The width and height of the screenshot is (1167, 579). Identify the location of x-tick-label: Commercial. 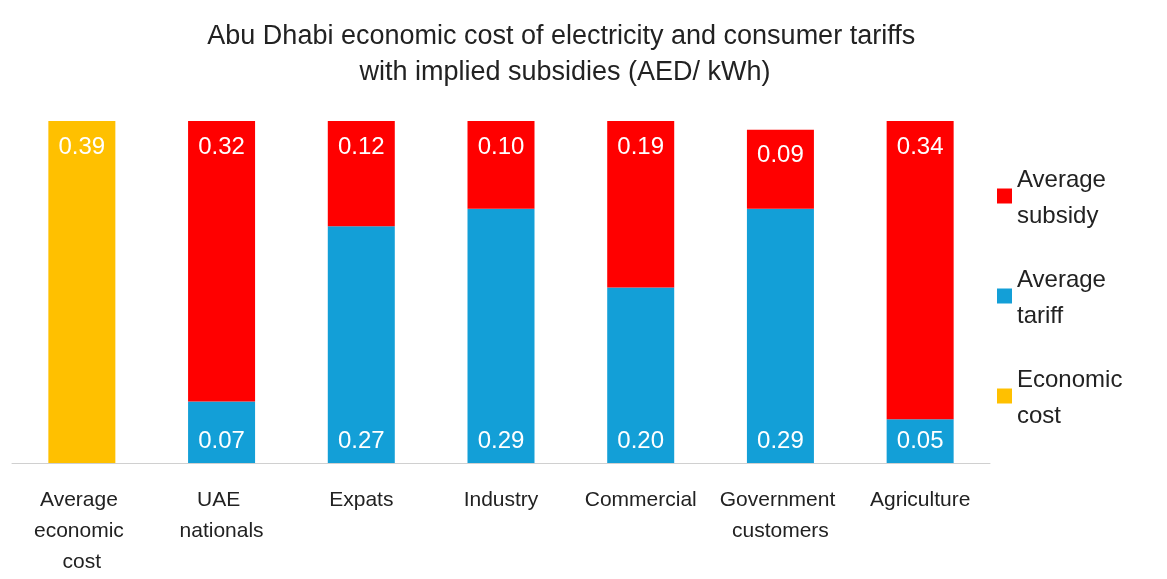
(640, 498).